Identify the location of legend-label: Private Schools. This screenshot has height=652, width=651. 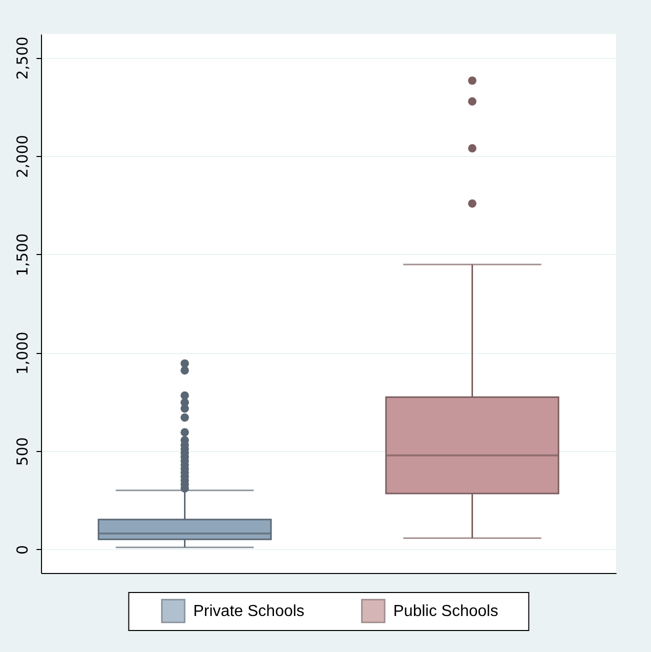
(248, 611).